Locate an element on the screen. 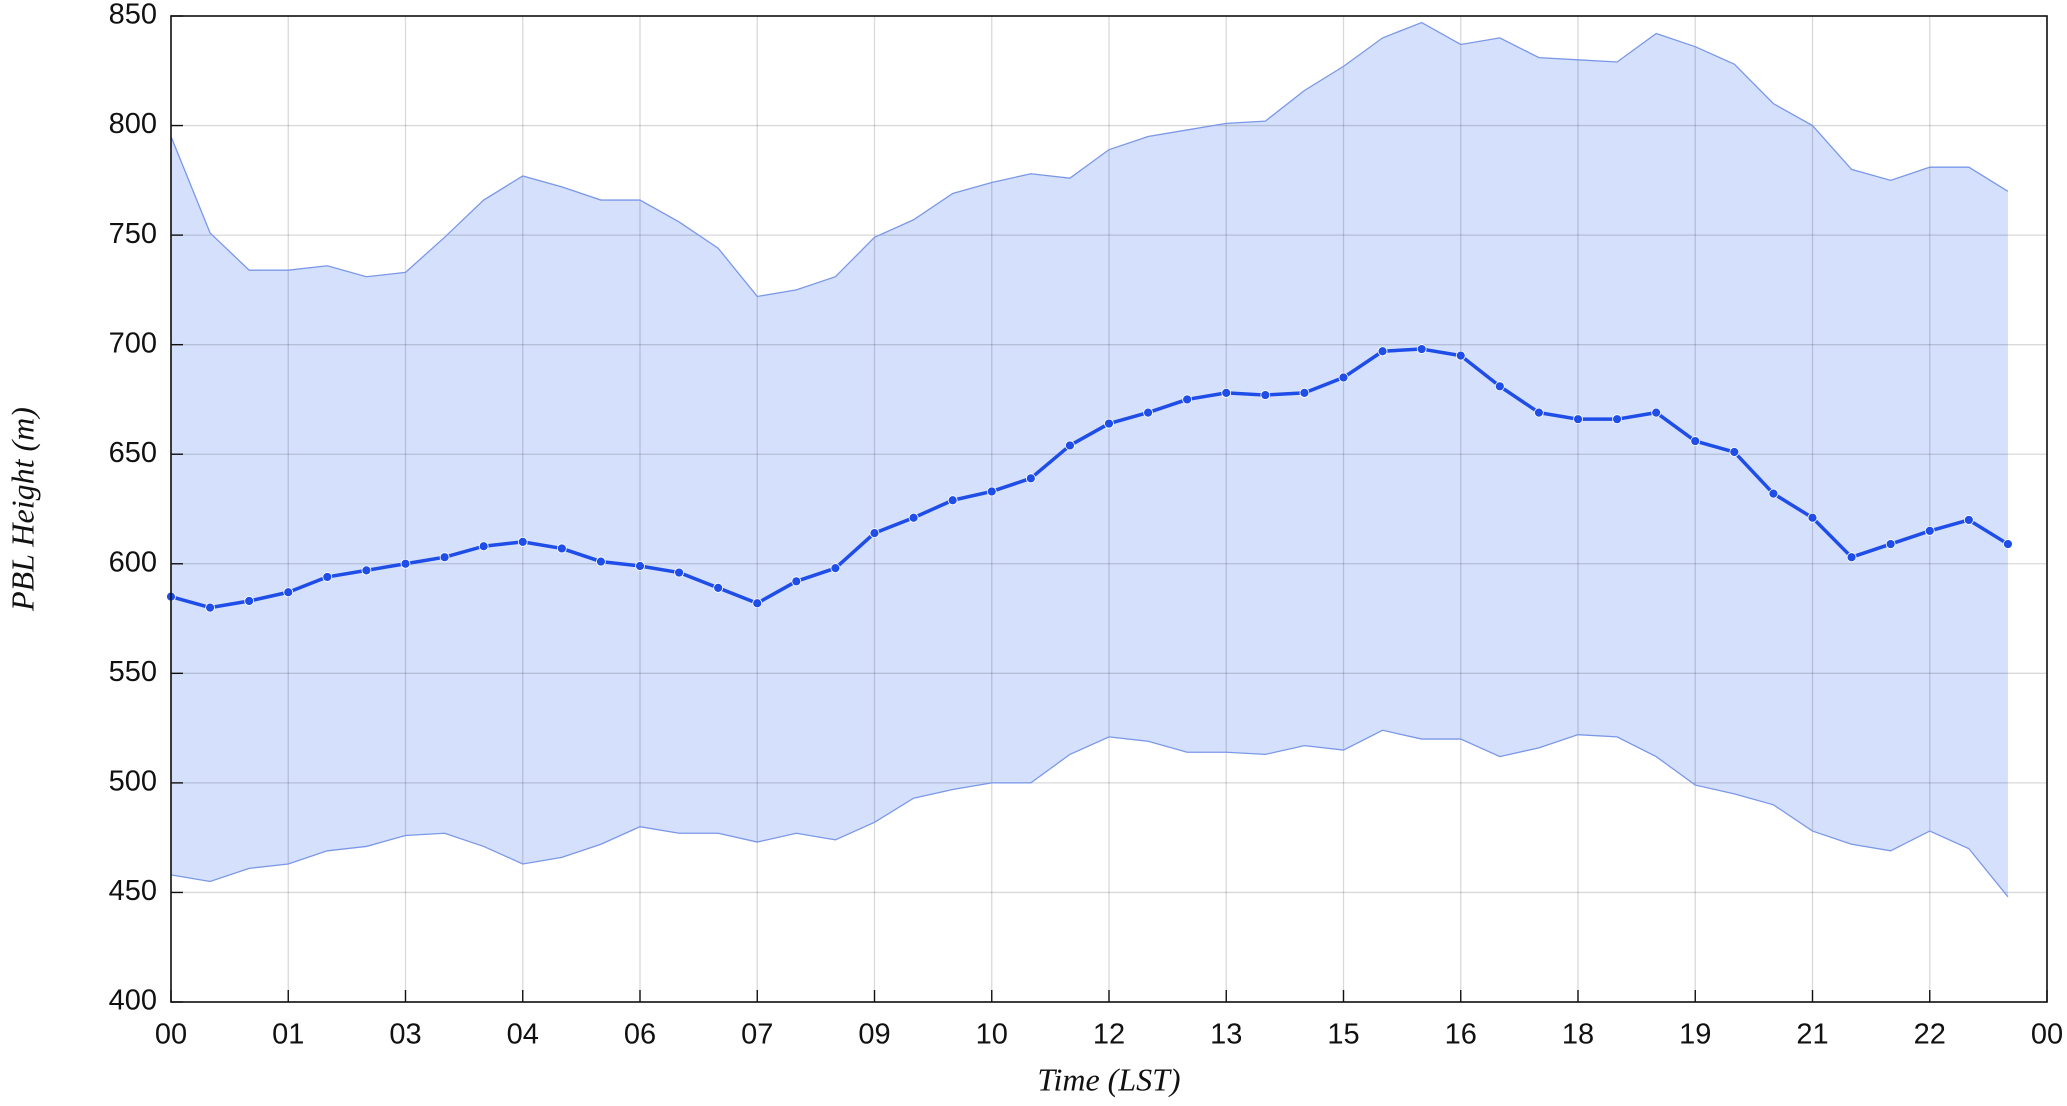 The height and width of the screenshot is (1106, 2067). x-tick-label: 03 is located at coordinates (405, 1035).